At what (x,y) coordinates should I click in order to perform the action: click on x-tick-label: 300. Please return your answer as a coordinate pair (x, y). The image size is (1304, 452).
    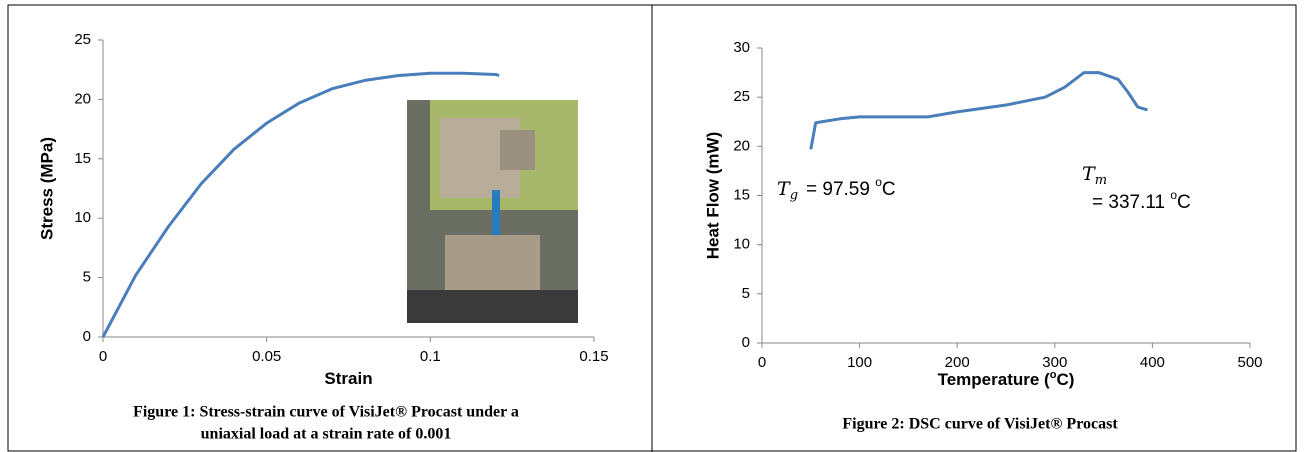
    Looking at the image, I should click on (1054, 362).